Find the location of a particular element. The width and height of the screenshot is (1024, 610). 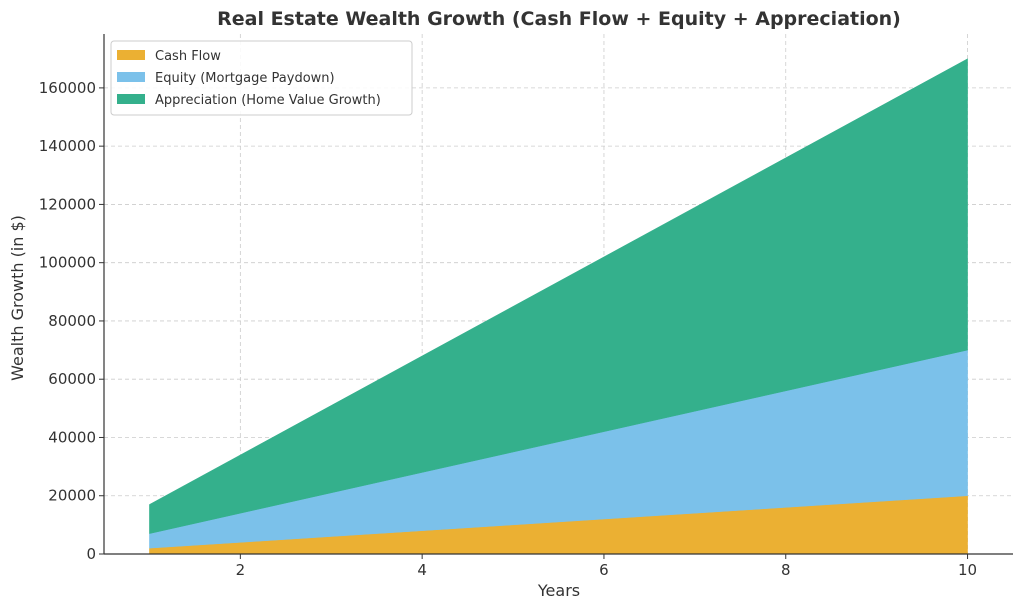

x-tick-label: 8 is located at coordinates (786, 570).